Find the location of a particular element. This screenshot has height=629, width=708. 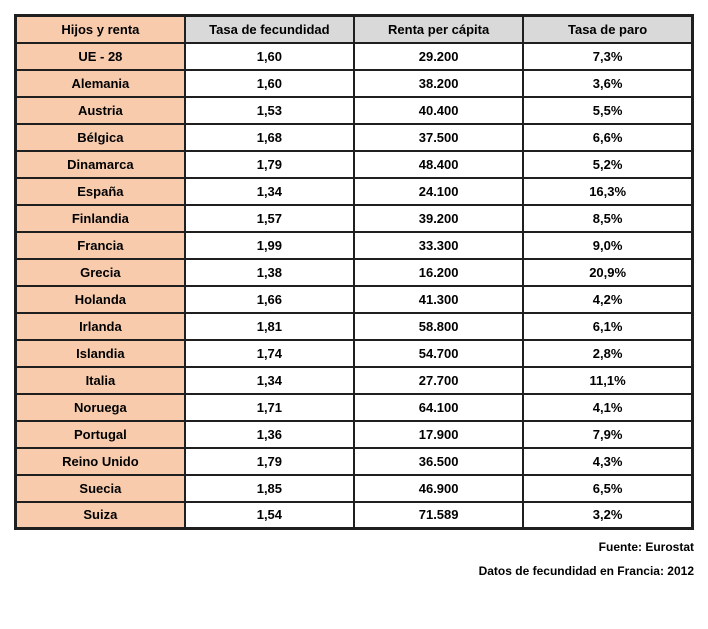

cell-unemployment: 7,3% is located at coordinates (608, 56).